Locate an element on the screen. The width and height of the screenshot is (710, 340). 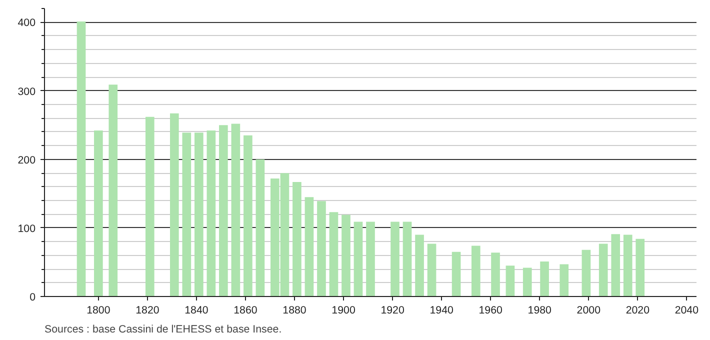
x-tick-label: 1960 is located at coordinates (490, 310).